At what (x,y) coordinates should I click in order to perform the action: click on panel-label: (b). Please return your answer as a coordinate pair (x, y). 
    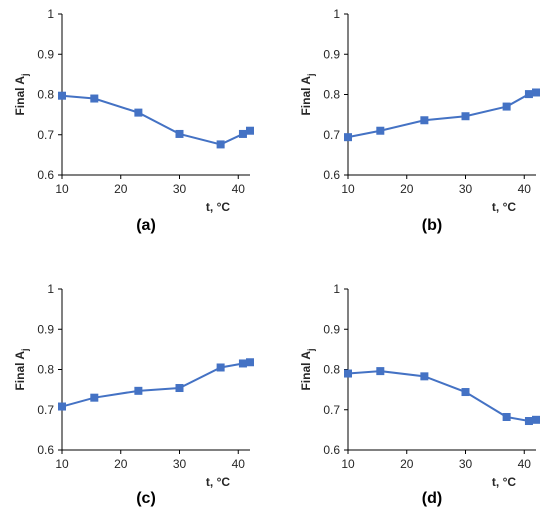
    Looking at the image, I should click on (432, 225).